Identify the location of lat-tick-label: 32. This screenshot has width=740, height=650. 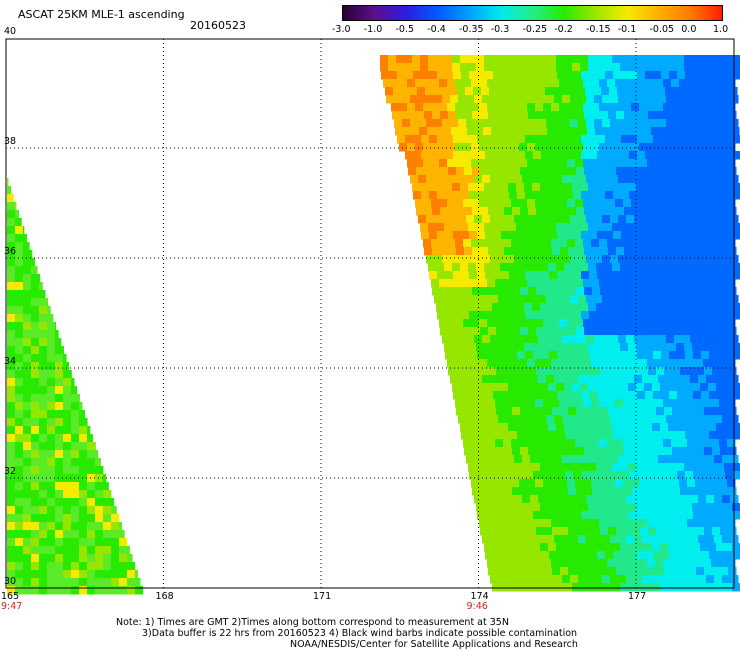
(10, 471).